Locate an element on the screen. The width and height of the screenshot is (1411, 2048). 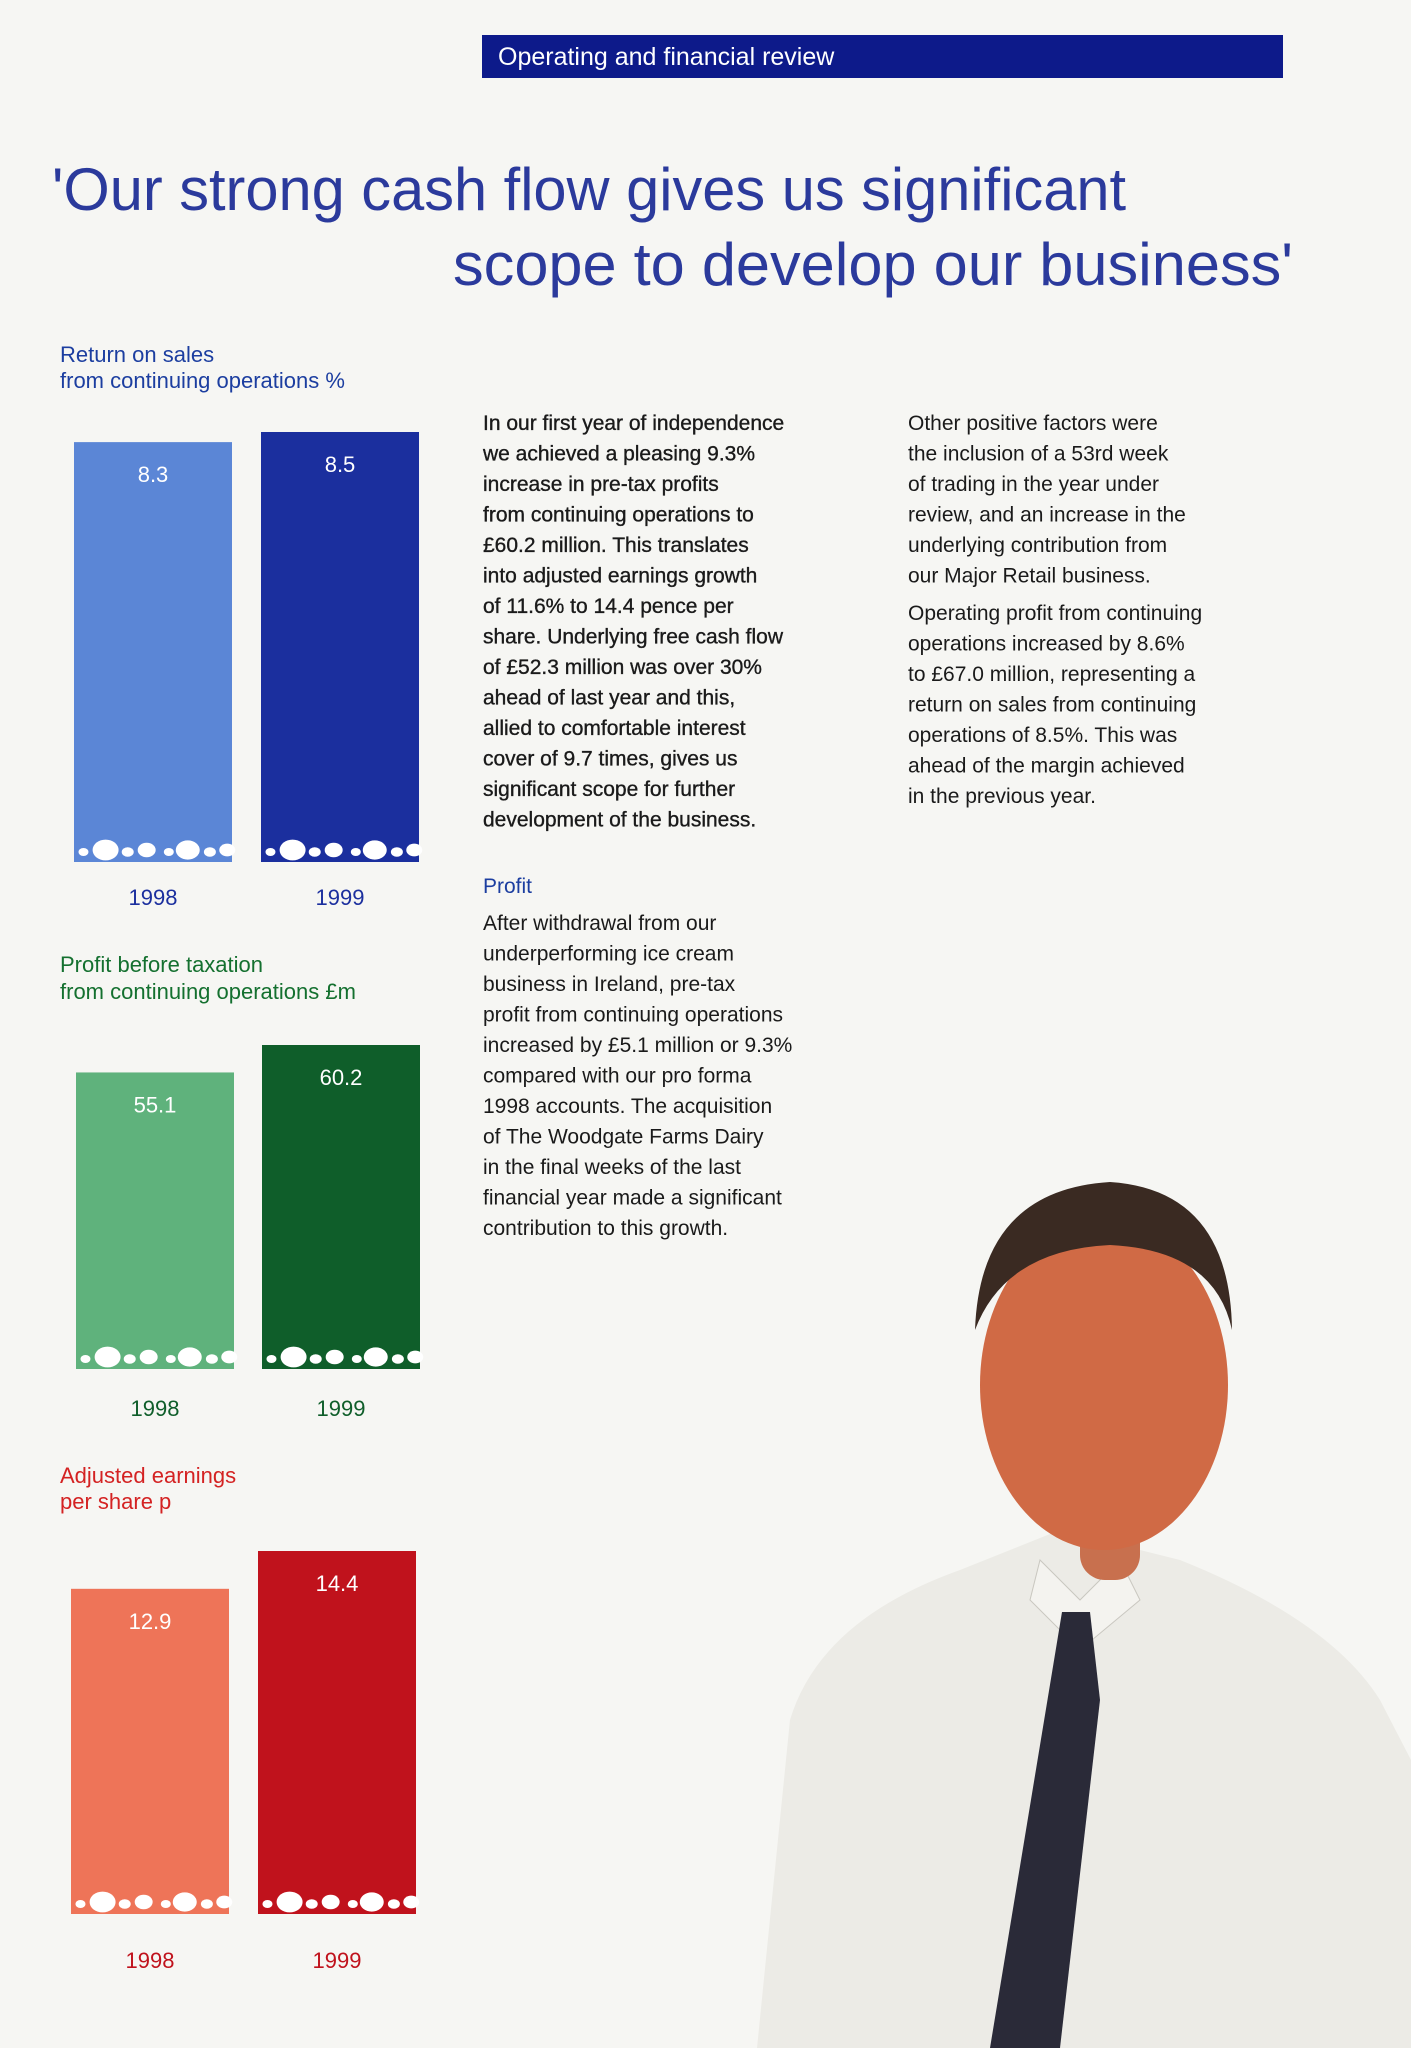
body-line: After withdrawal from our is located at coordinates (599, 923).